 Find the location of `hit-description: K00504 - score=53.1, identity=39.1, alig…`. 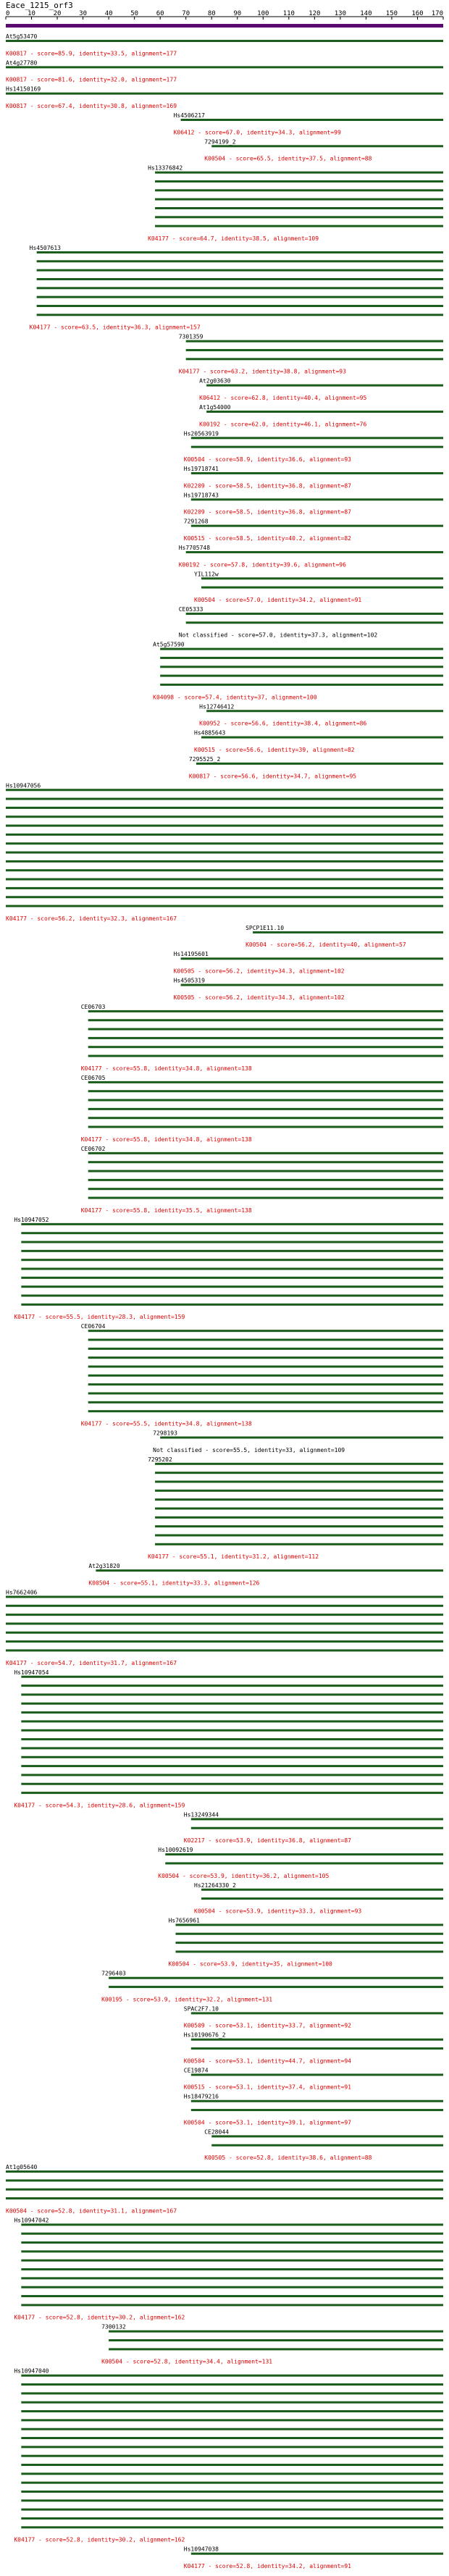

hit-description: K00504 - score=53.1, identity=39.1, alig… is located at coordinates (267, 2122).